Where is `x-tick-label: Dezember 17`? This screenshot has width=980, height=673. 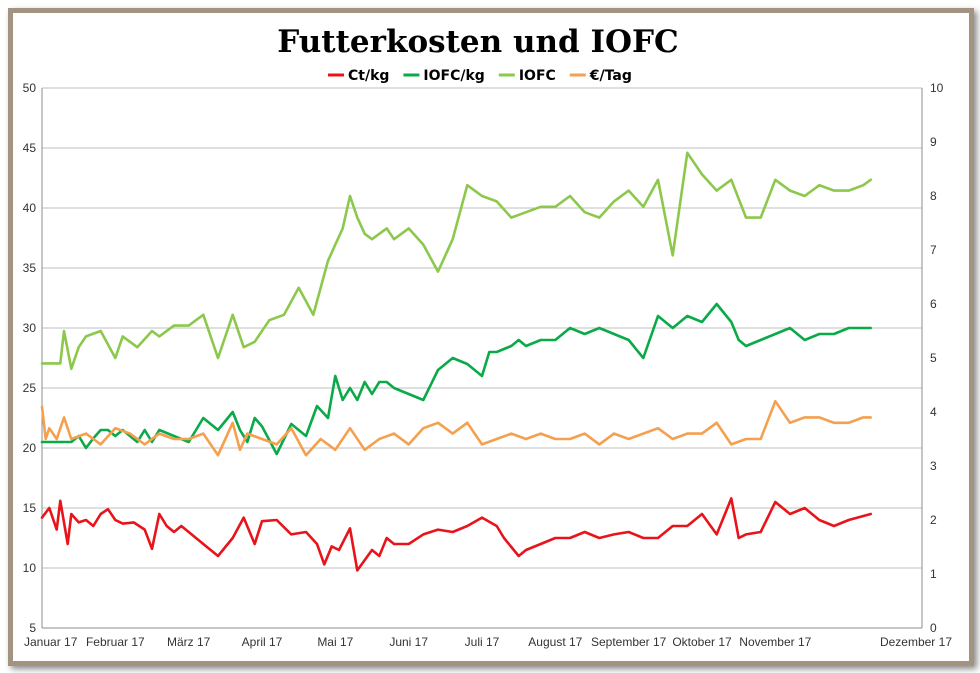 x-tick-label: Dezember 17 is located at coordinates (916, 642).